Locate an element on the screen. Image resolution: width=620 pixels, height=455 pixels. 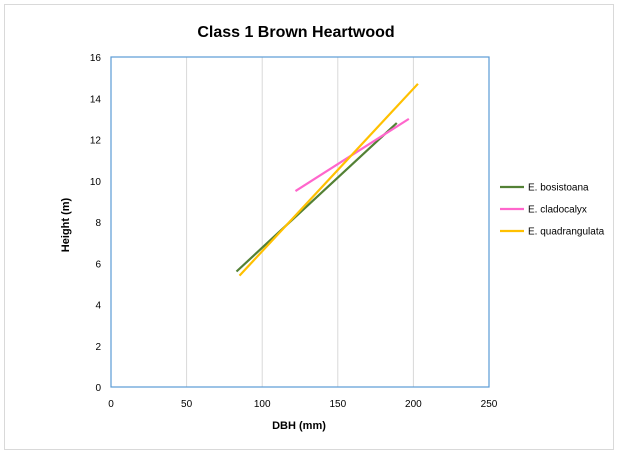
x-tick-label-150: 150 is located at coordinates (337, 404).